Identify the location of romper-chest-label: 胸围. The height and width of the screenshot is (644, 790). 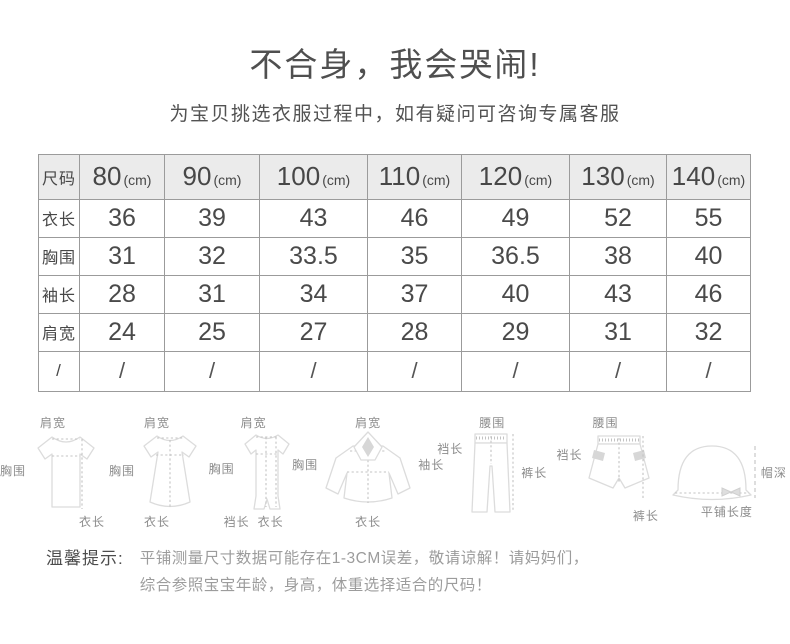
(221, 468).